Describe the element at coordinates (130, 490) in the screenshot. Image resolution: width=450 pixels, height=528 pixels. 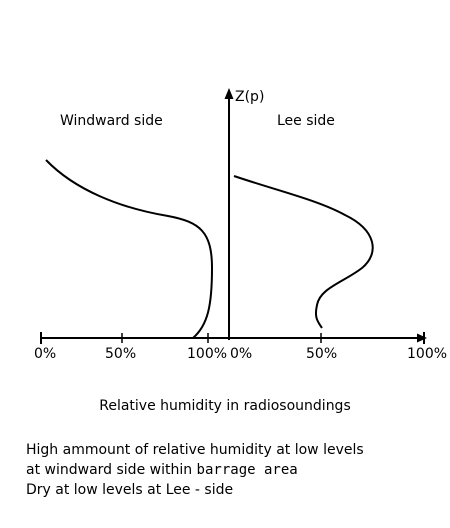
I see `note-line-3: Dry at low levels at Lee - side` at that location.